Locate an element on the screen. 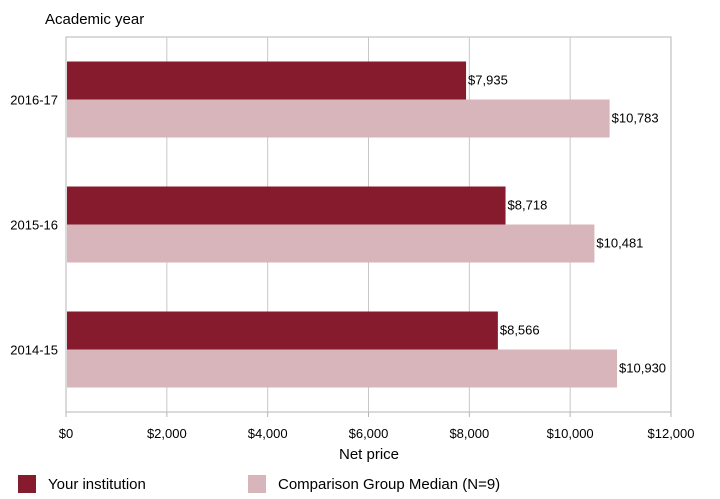 This screenshot has height=499, width=720. legend-item-comparison-group: Comparison Group Median (N=9) is located at coordinates (374, 484).